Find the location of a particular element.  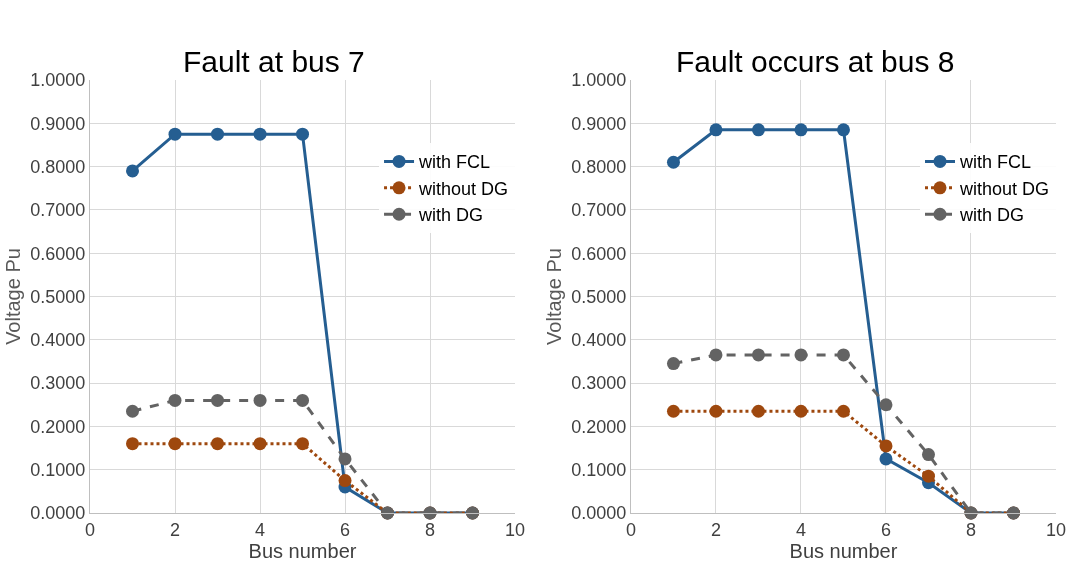

chart-title: Fault occurs at bus 8 is located at coordinates (815, 61).